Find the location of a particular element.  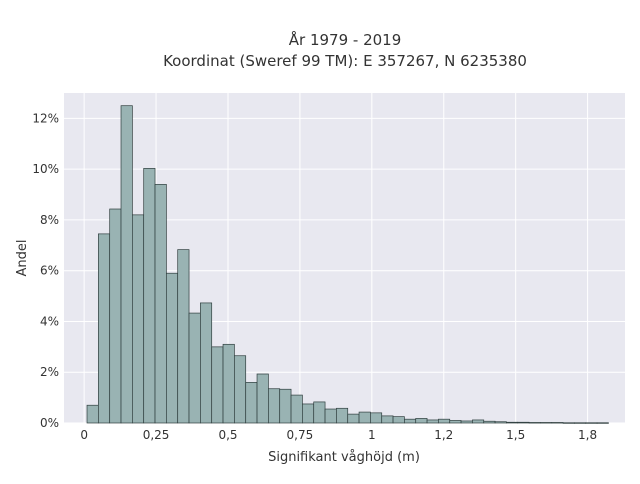

y-tick-label: 6% is located at coordinates (49, 271).